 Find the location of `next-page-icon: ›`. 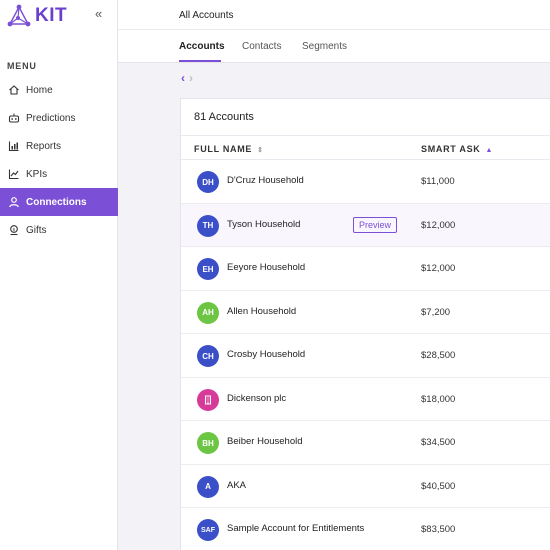

next-page-icon: › is located at coordinates (191, 78).